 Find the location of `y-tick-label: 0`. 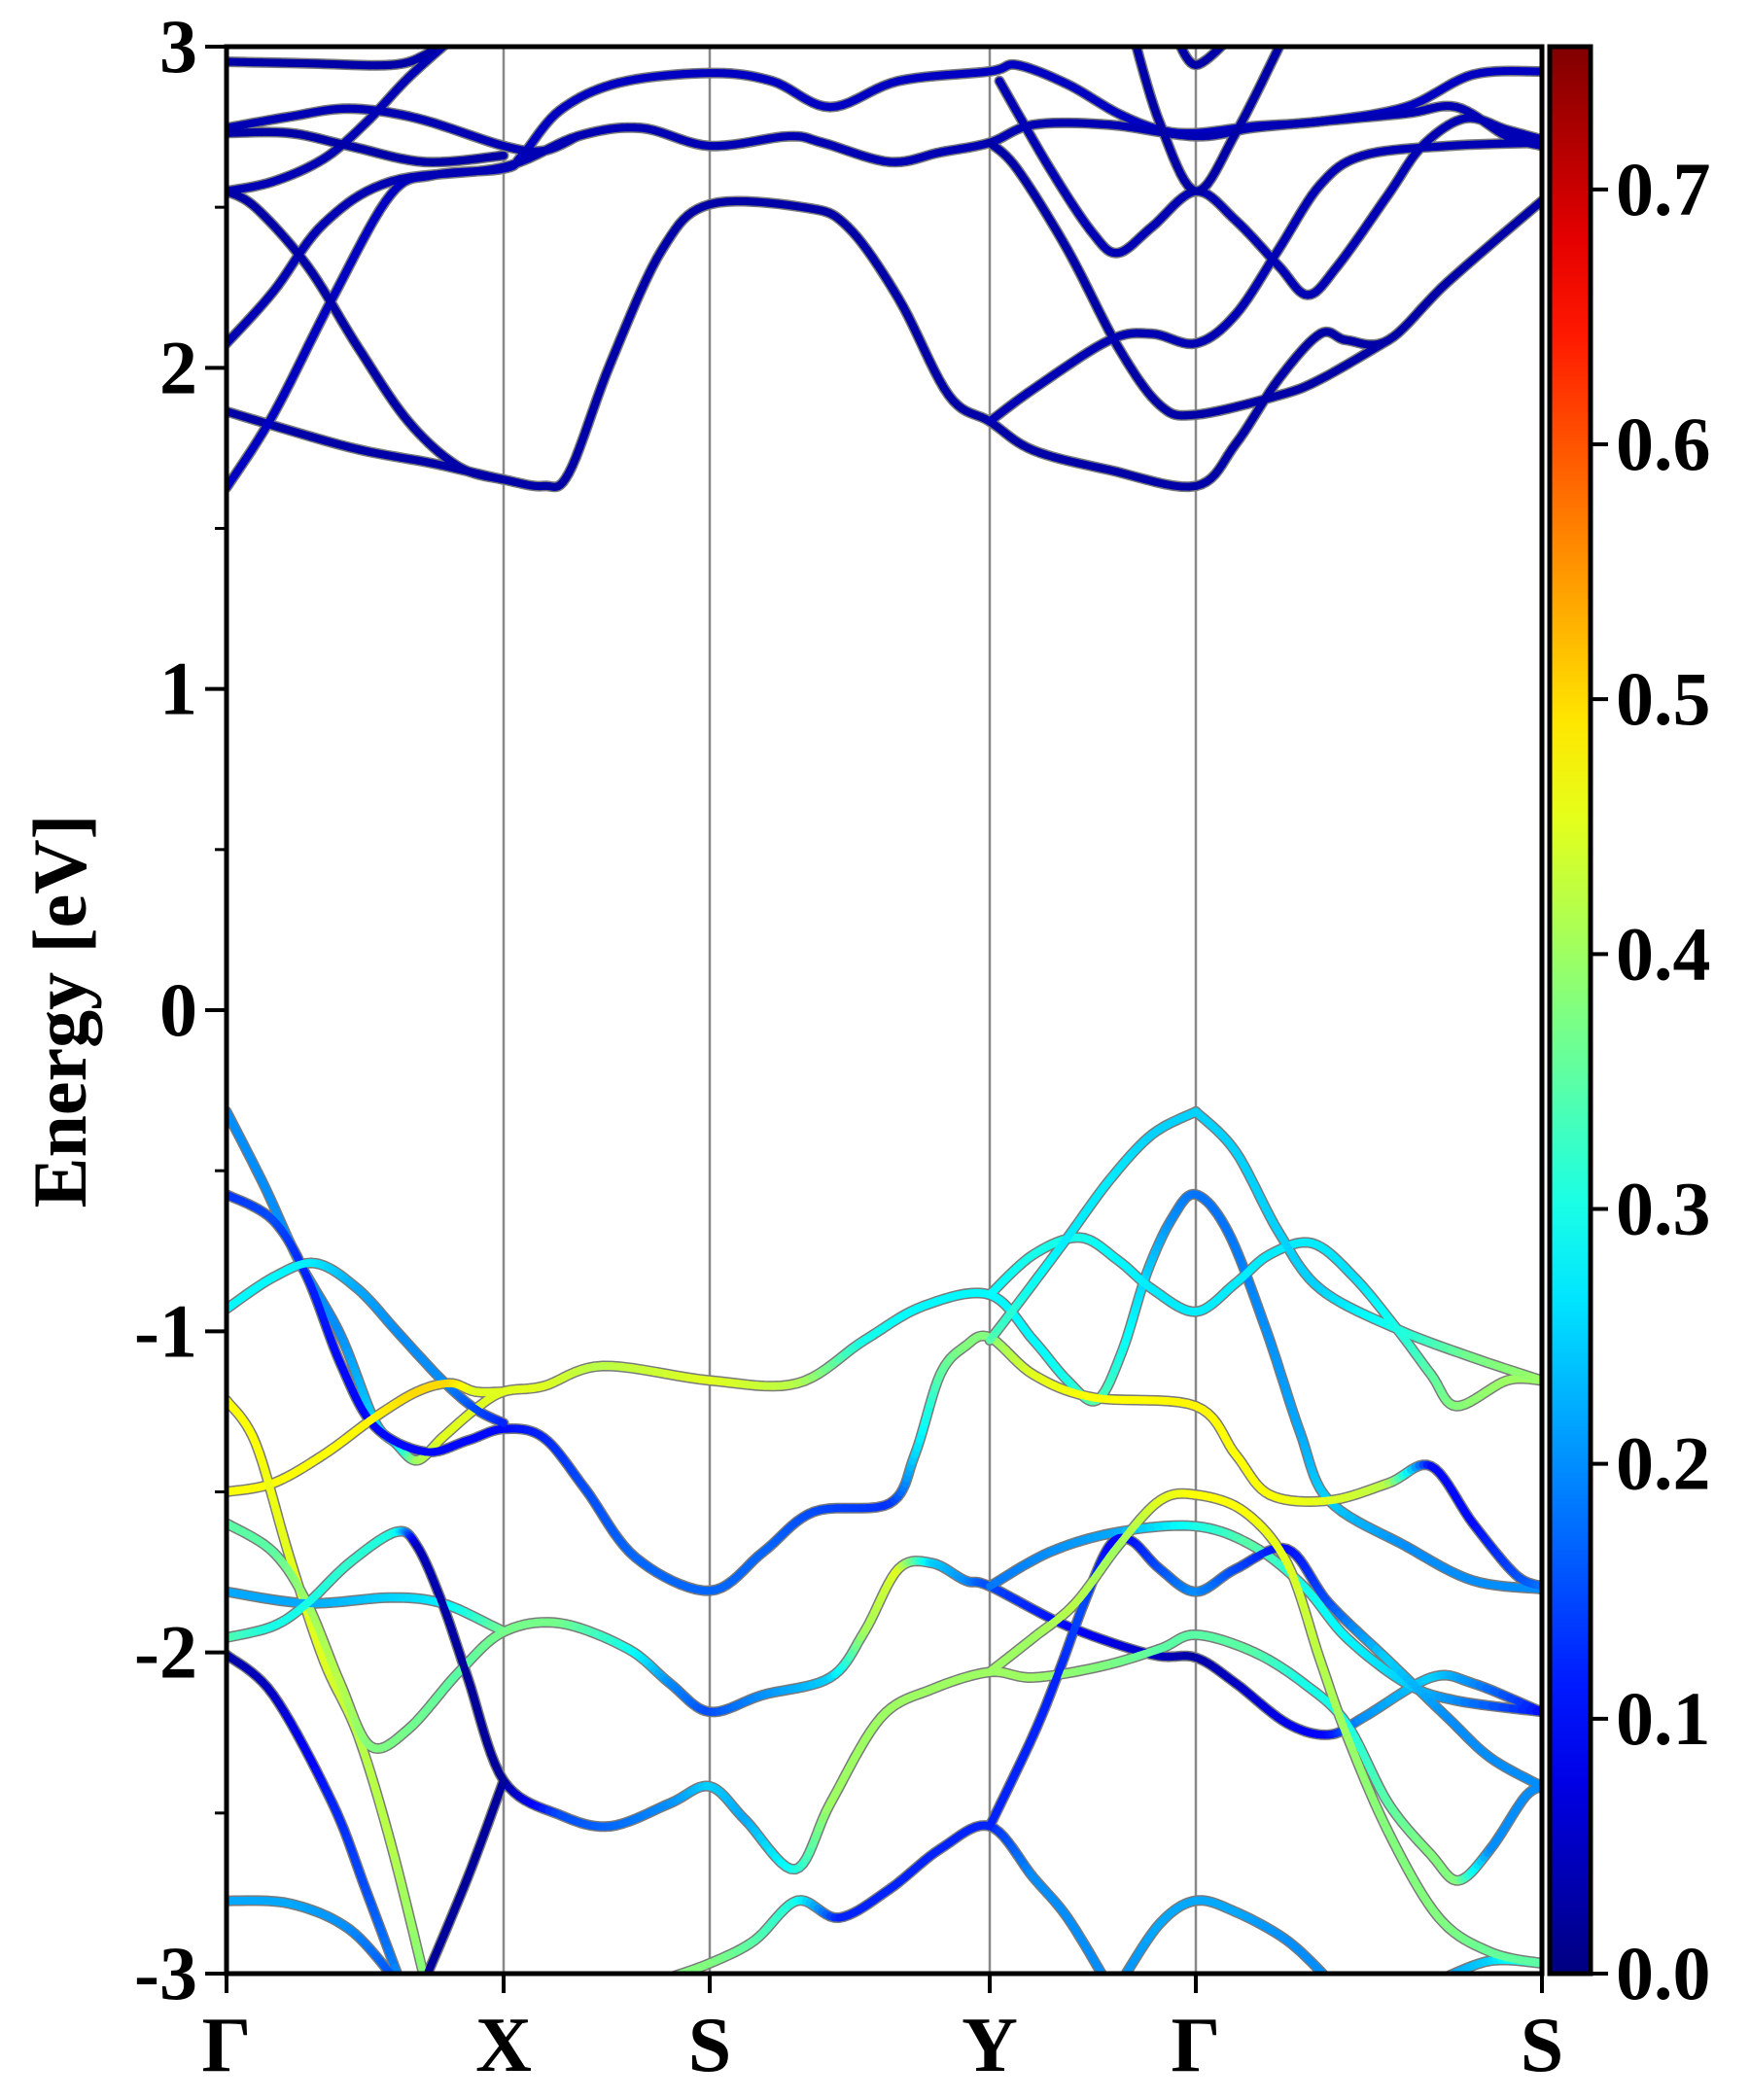

y-tick-label: 0 is located at coordinates (178, 1009).